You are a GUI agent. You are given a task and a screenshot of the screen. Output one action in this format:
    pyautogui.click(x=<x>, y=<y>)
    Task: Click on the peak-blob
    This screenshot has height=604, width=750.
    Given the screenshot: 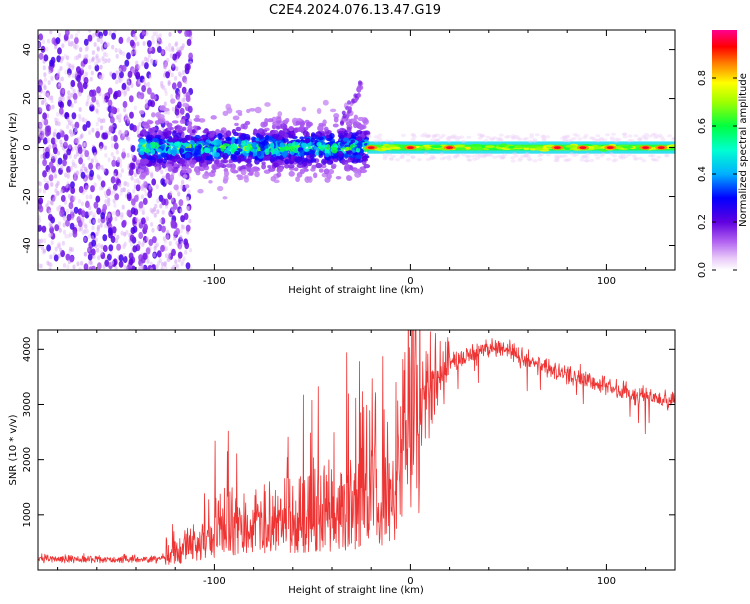 What is the action you would take?
    pyautogui.click(x=661, y=148)
    